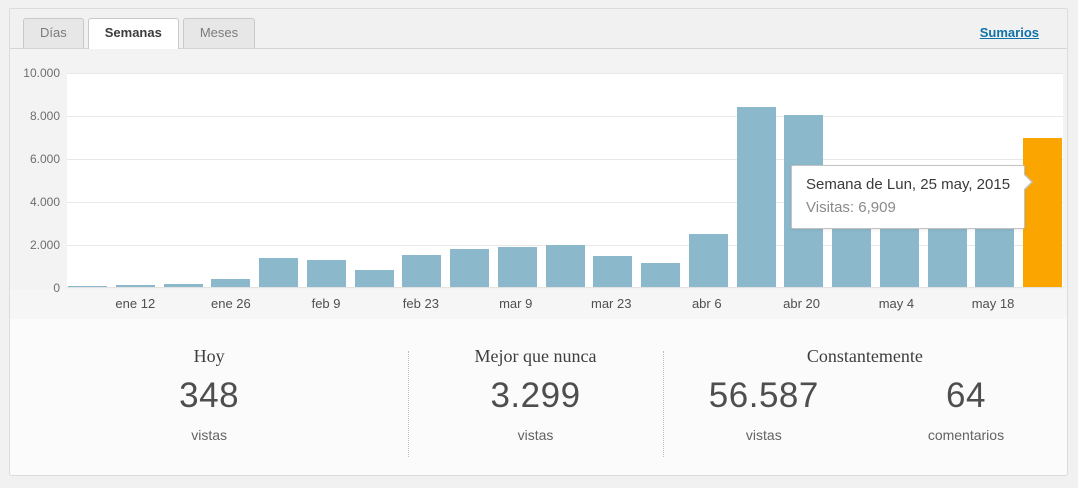 Image resolution: width=1078 pixels, height=488 pixels. I want to click on summary-title: Hoy, so click(209, 356).